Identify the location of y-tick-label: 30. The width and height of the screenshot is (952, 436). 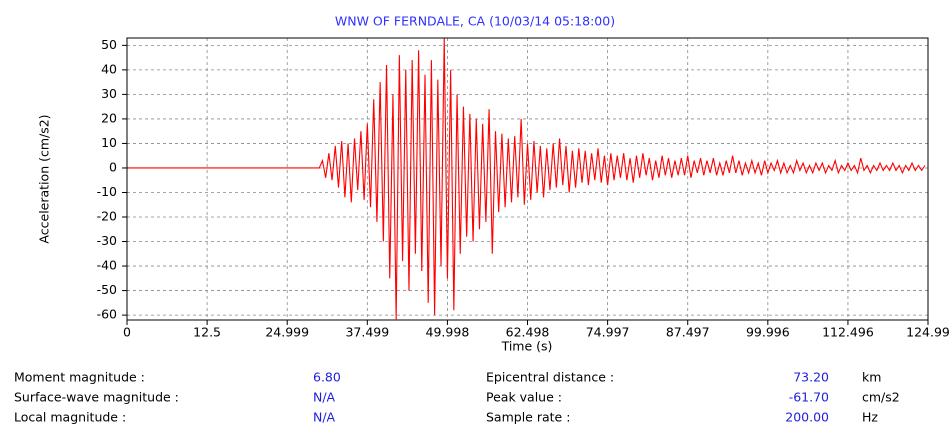
(109, 93).